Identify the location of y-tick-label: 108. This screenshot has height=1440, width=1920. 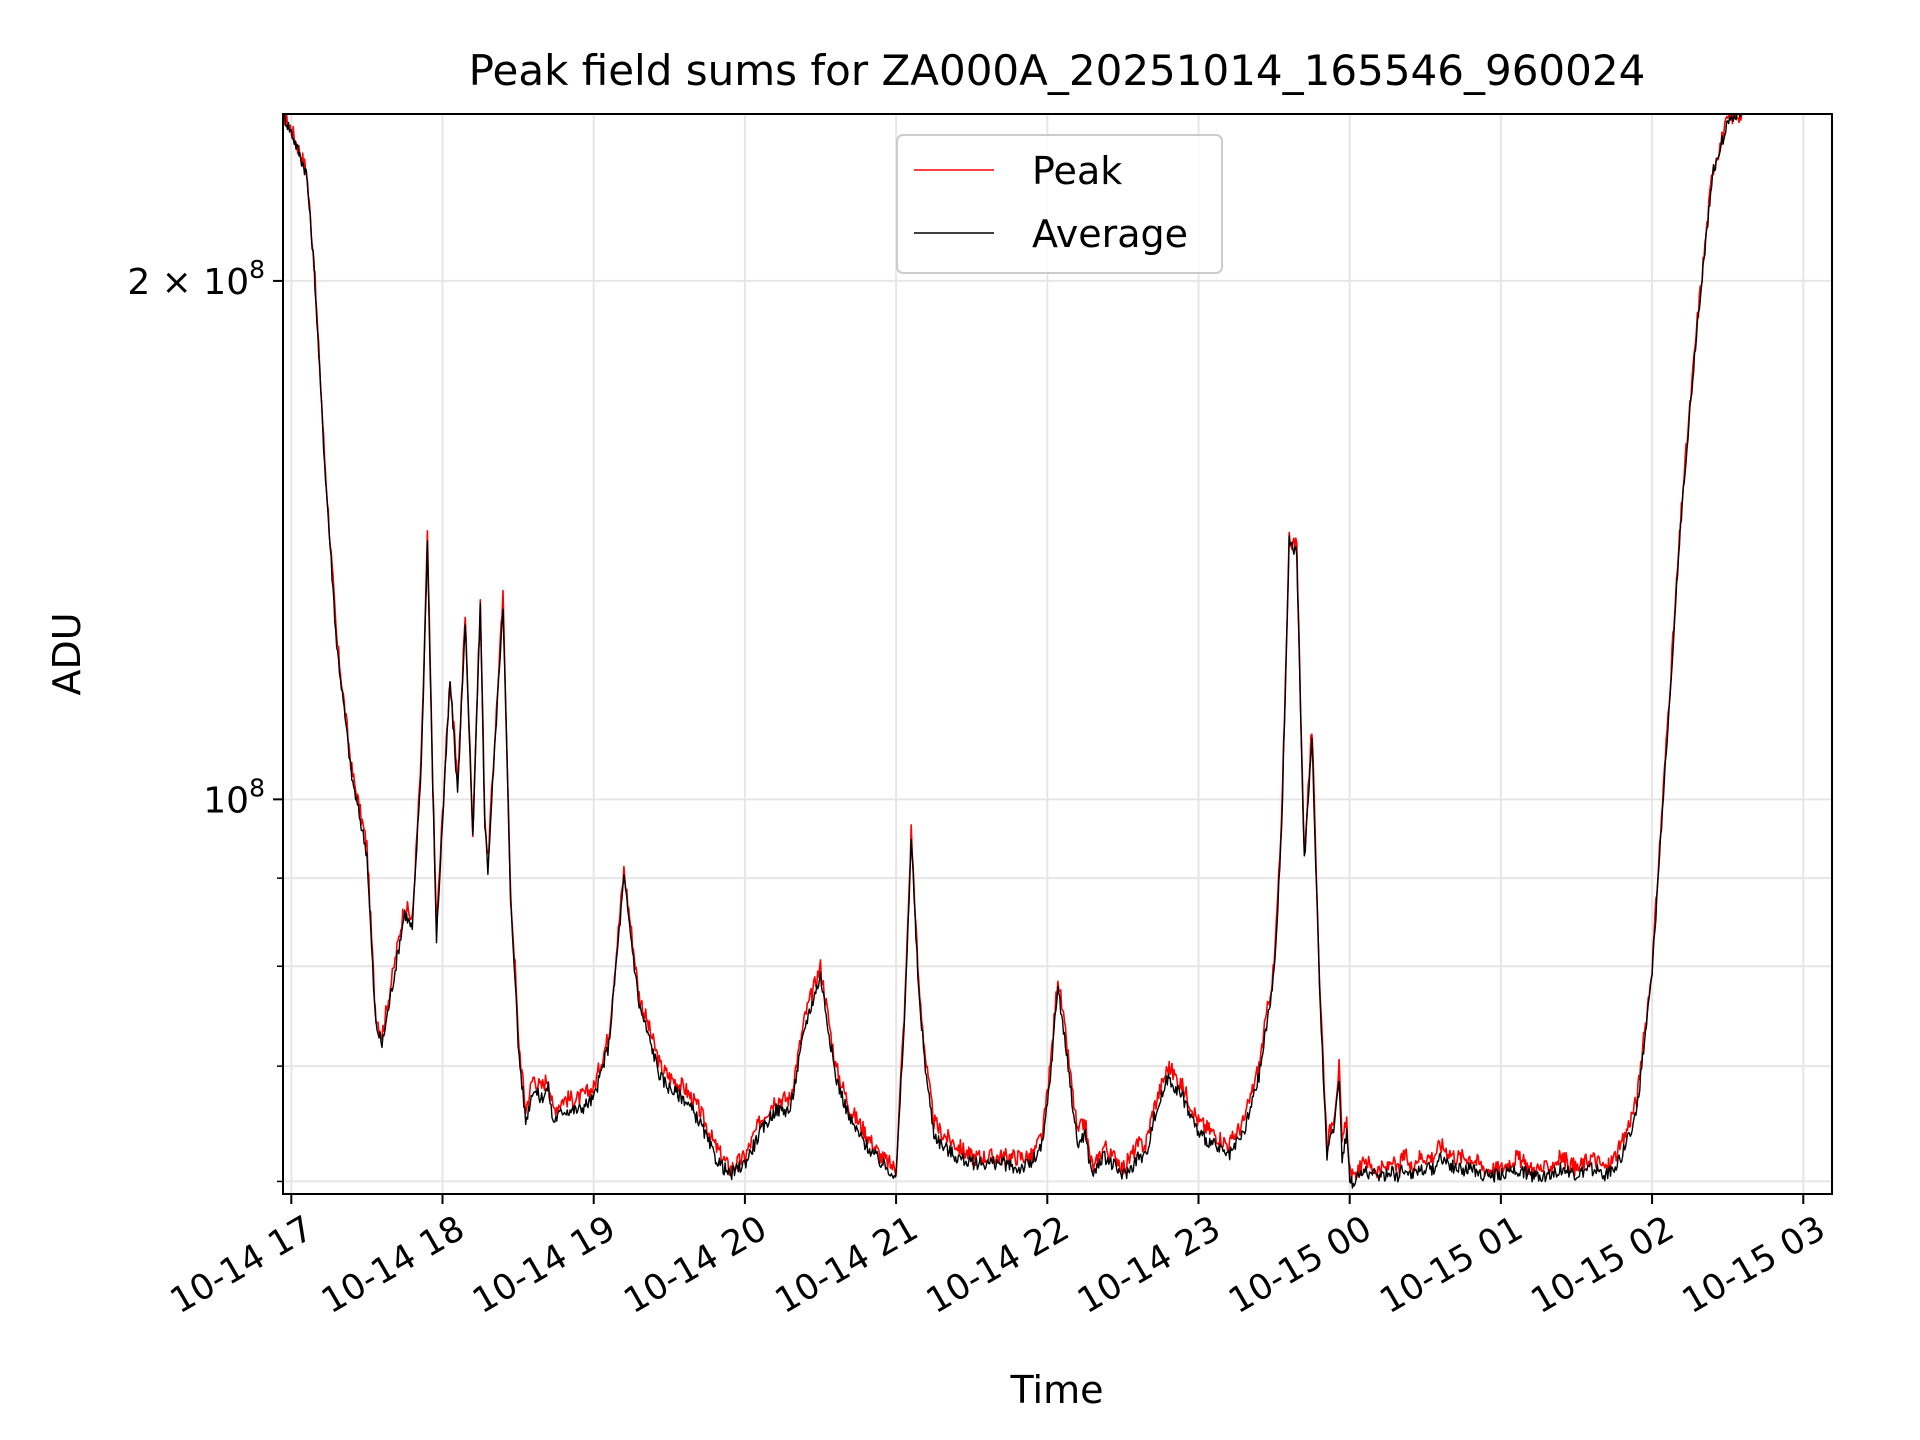
(234, 797).